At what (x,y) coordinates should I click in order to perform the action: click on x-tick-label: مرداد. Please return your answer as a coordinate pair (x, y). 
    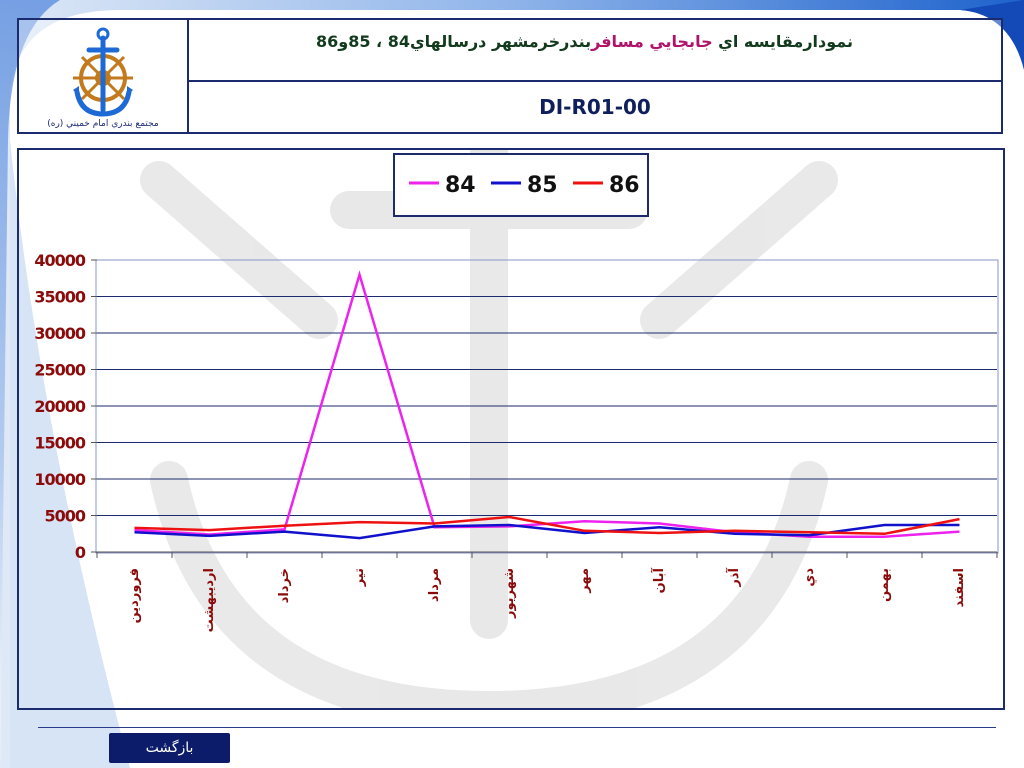
    Looking at the image, I should click on (434, 585).